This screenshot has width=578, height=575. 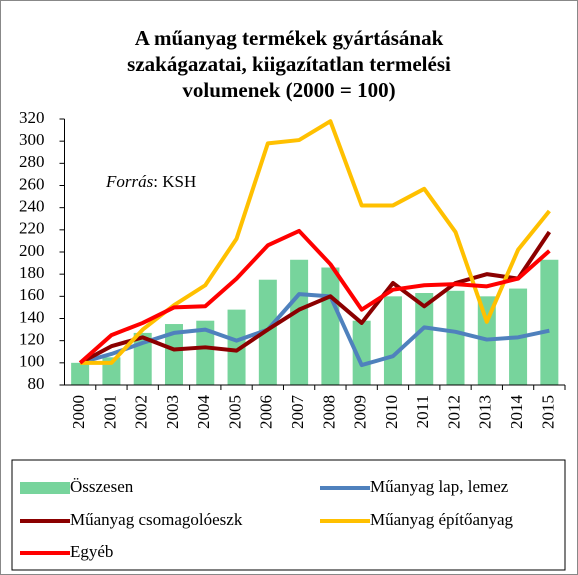 I want to click on legend-label: Összesen, so click(x=102, y=486).